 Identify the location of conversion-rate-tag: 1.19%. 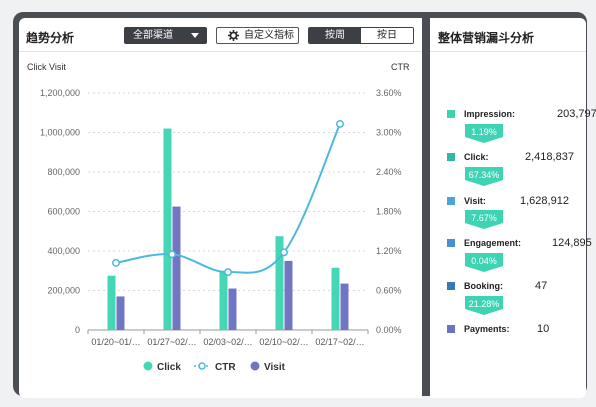
(484, 133).